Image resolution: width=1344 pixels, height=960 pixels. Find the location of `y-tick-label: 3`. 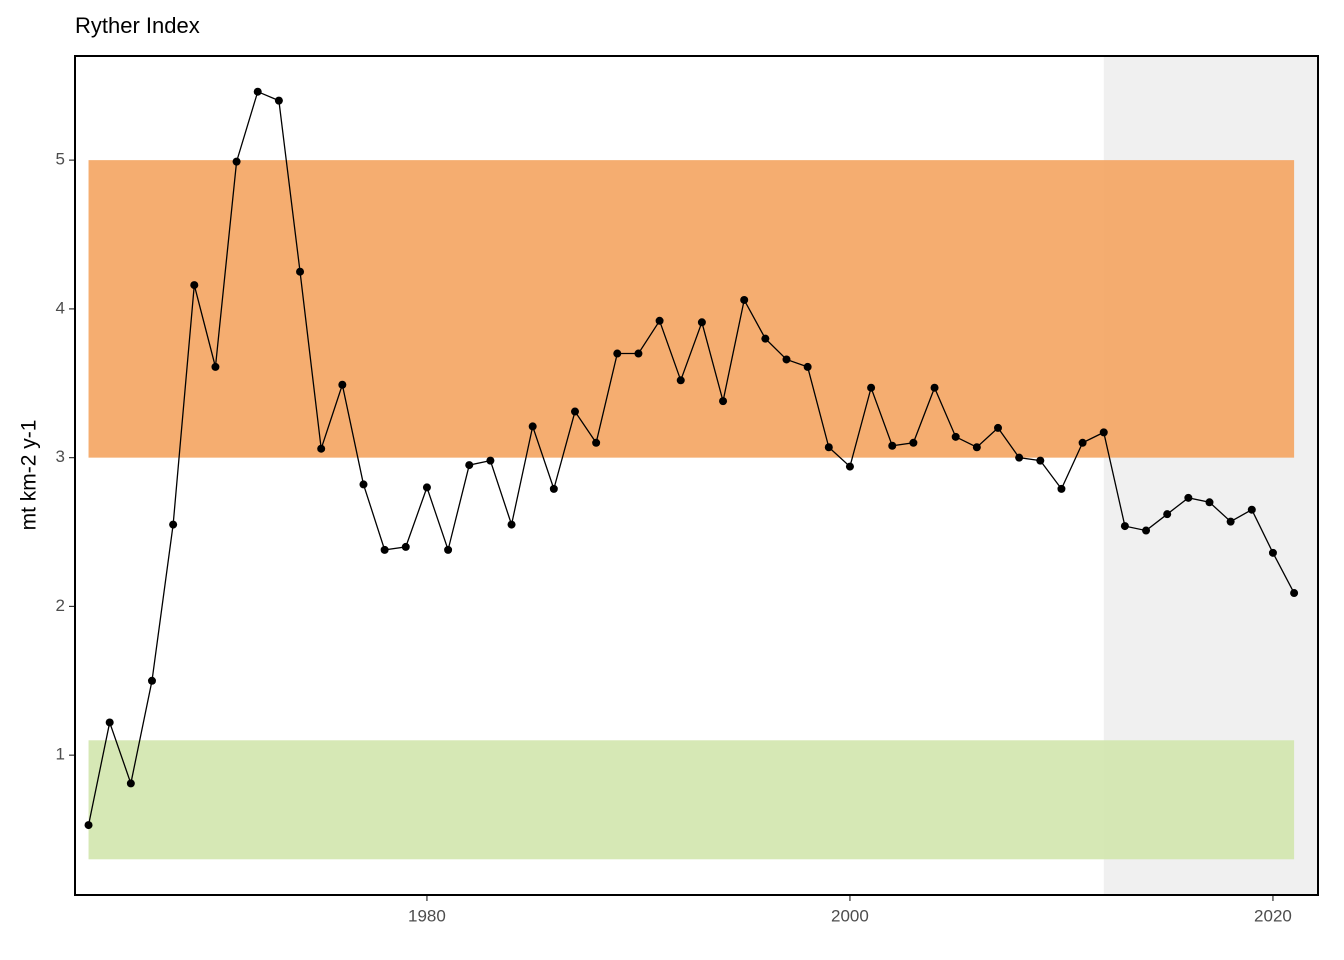

y-tick-label: 3 is located at coordinates (60, 456).